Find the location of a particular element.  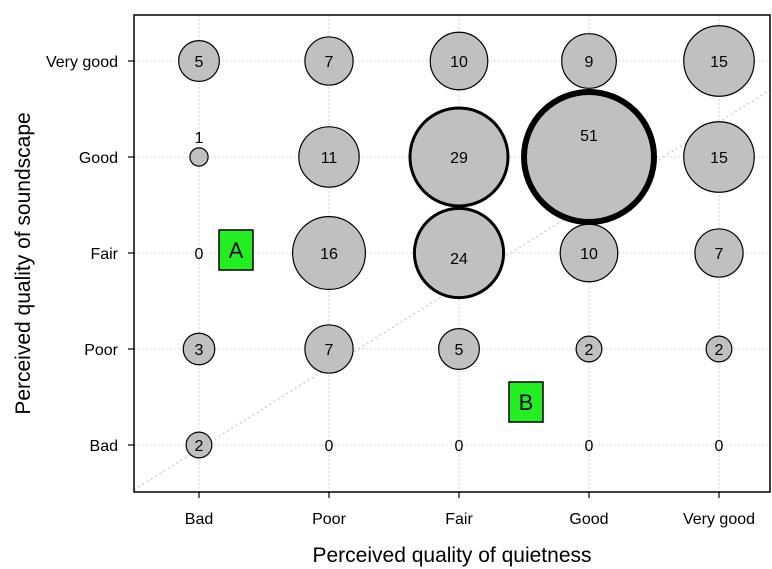

annotation-label: B is located at coordinates (526, 402).